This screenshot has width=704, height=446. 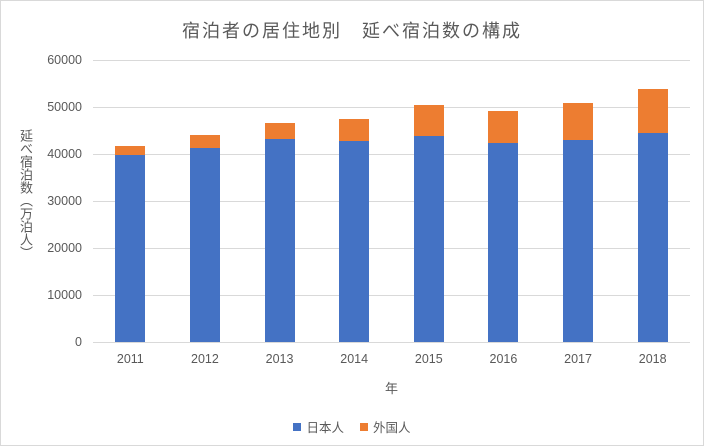 What do you see at coordinates (352, 426) in the screenshot?
I see `legend: 日本人 外国人` at bounding box center [352, 426].